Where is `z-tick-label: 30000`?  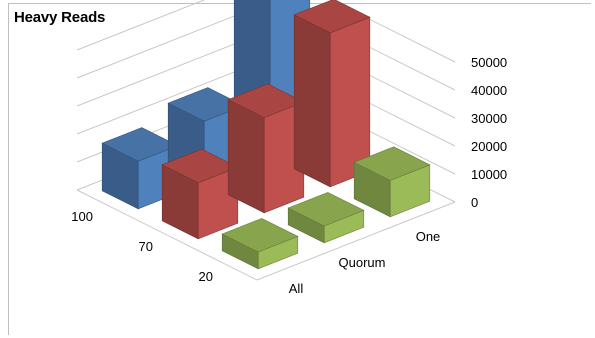
z-tick-label: 30000 is located at coordinates (489, 118).